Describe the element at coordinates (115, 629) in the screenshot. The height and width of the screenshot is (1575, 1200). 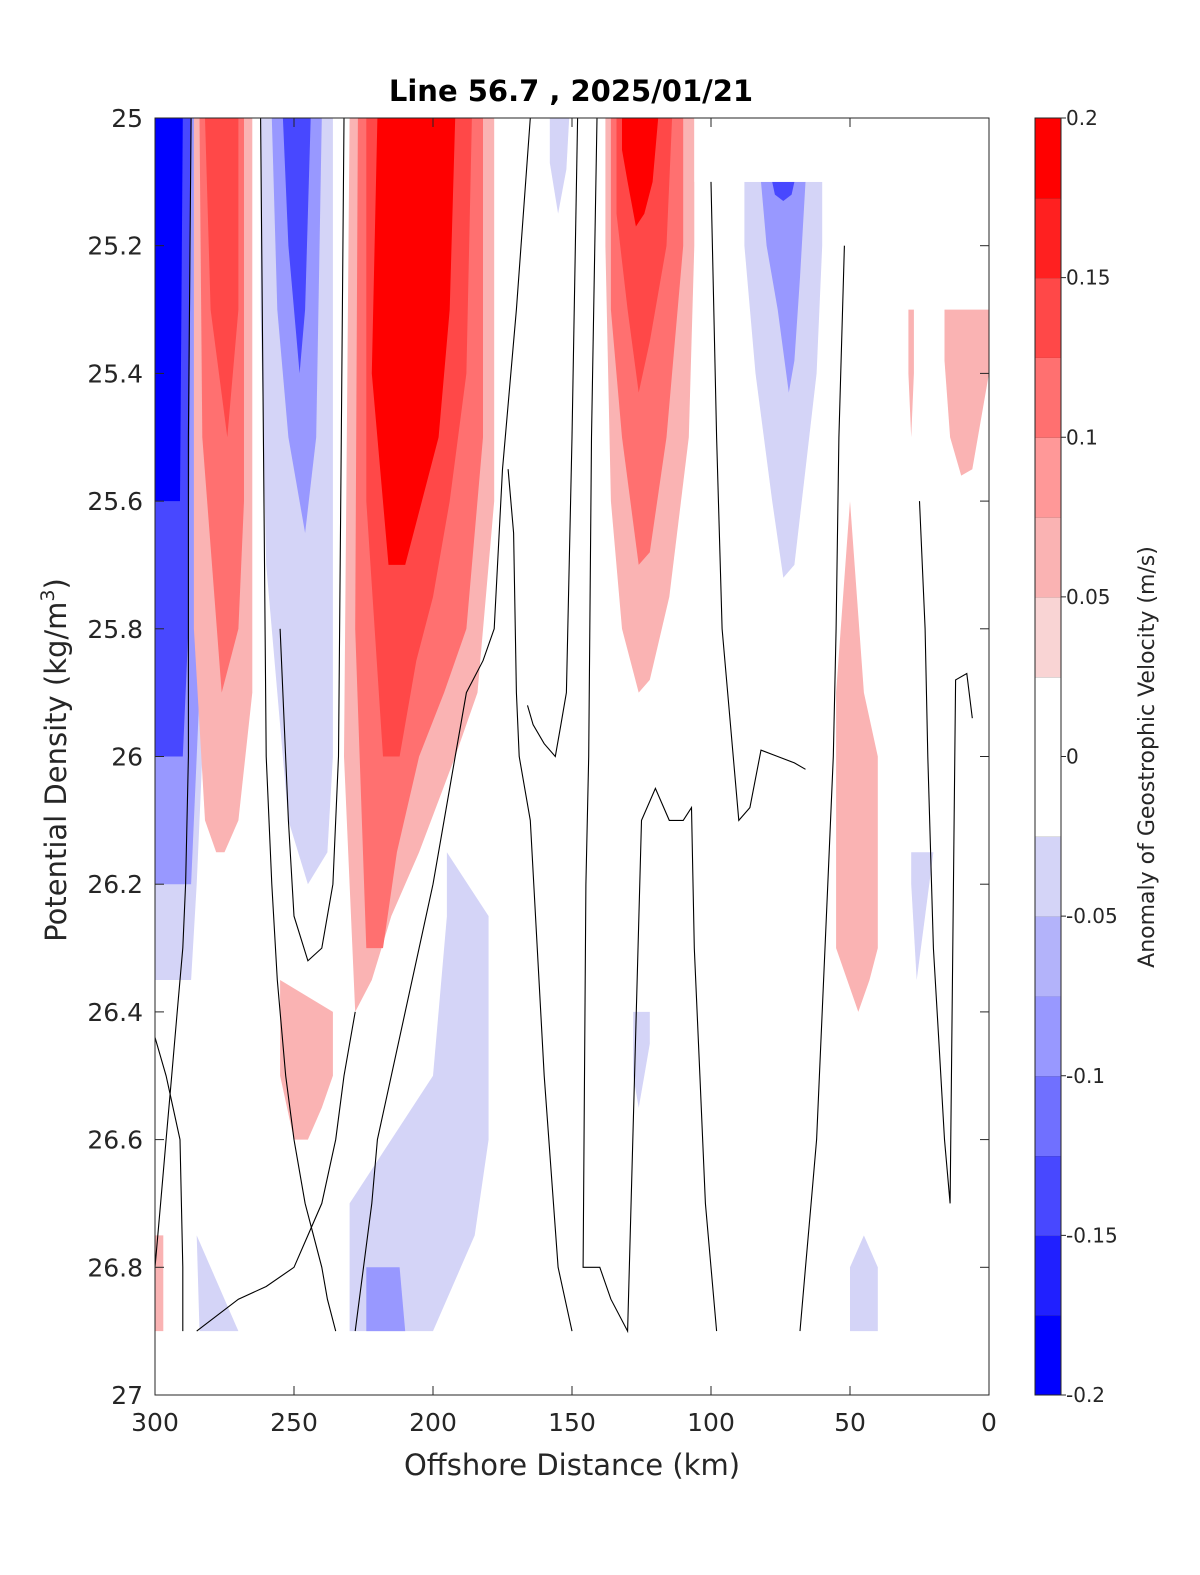
I see `y-tick-label: 25.8` at that location.